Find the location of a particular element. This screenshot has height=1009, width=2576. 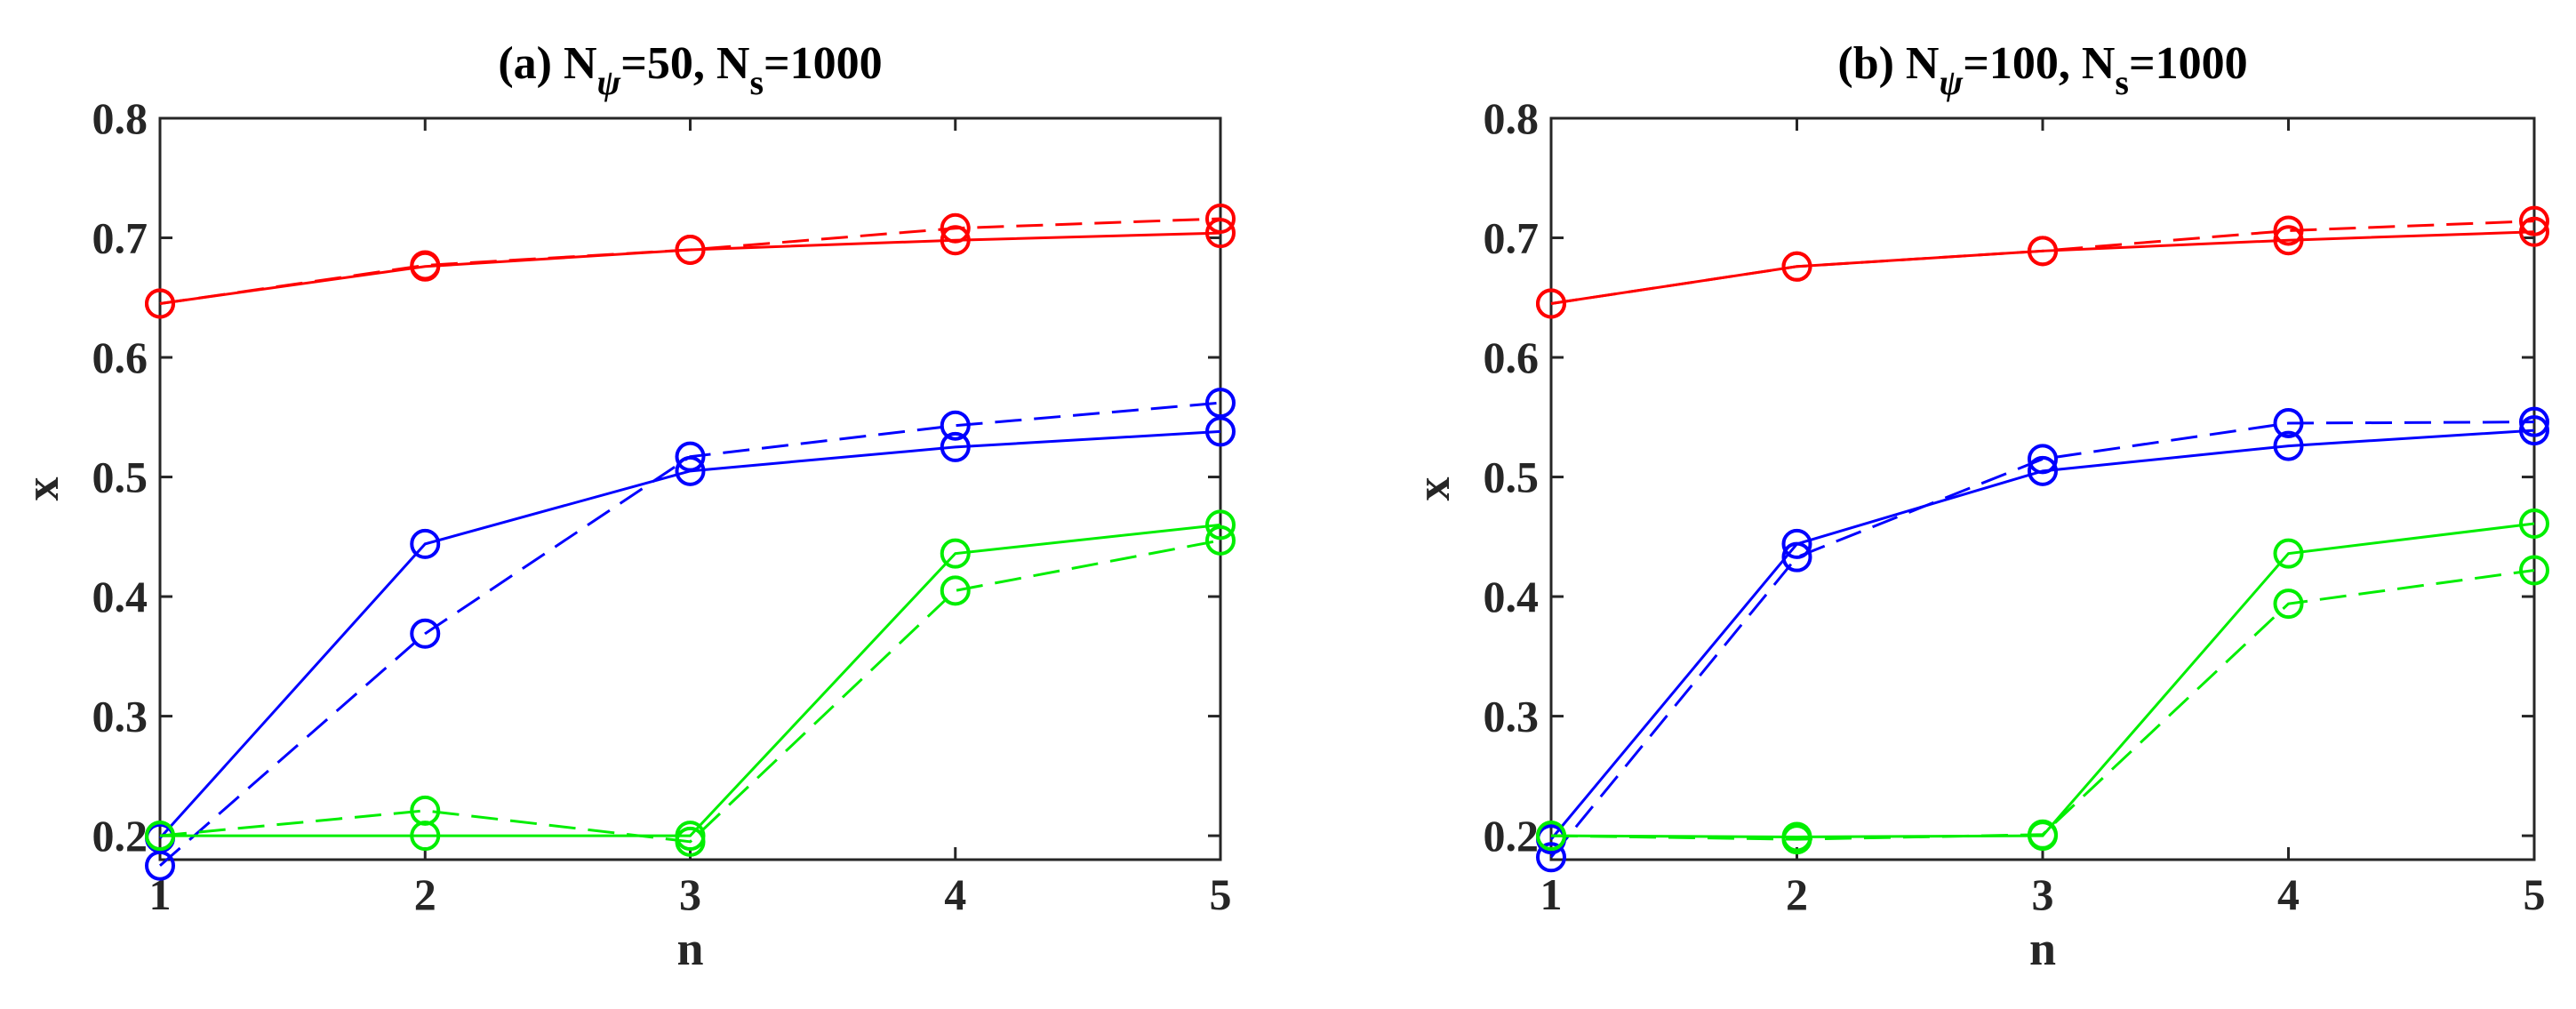

x-tick-label: 1 is located at coordinates (1551, 894).